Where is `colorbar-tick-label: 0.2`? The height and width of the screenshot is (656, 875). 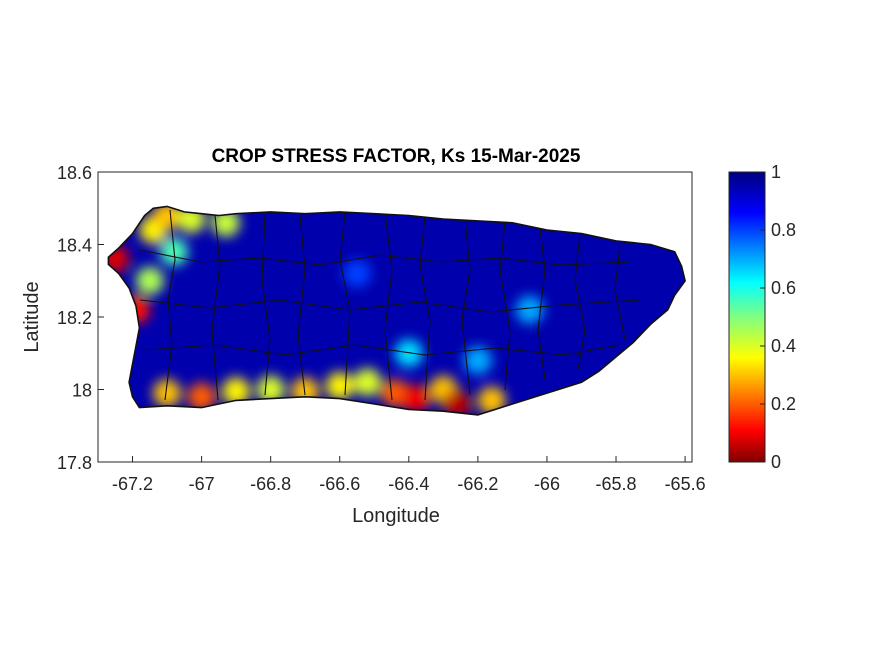
colorbar-tick-label: 0.2 is located at coordinates (783, 404).